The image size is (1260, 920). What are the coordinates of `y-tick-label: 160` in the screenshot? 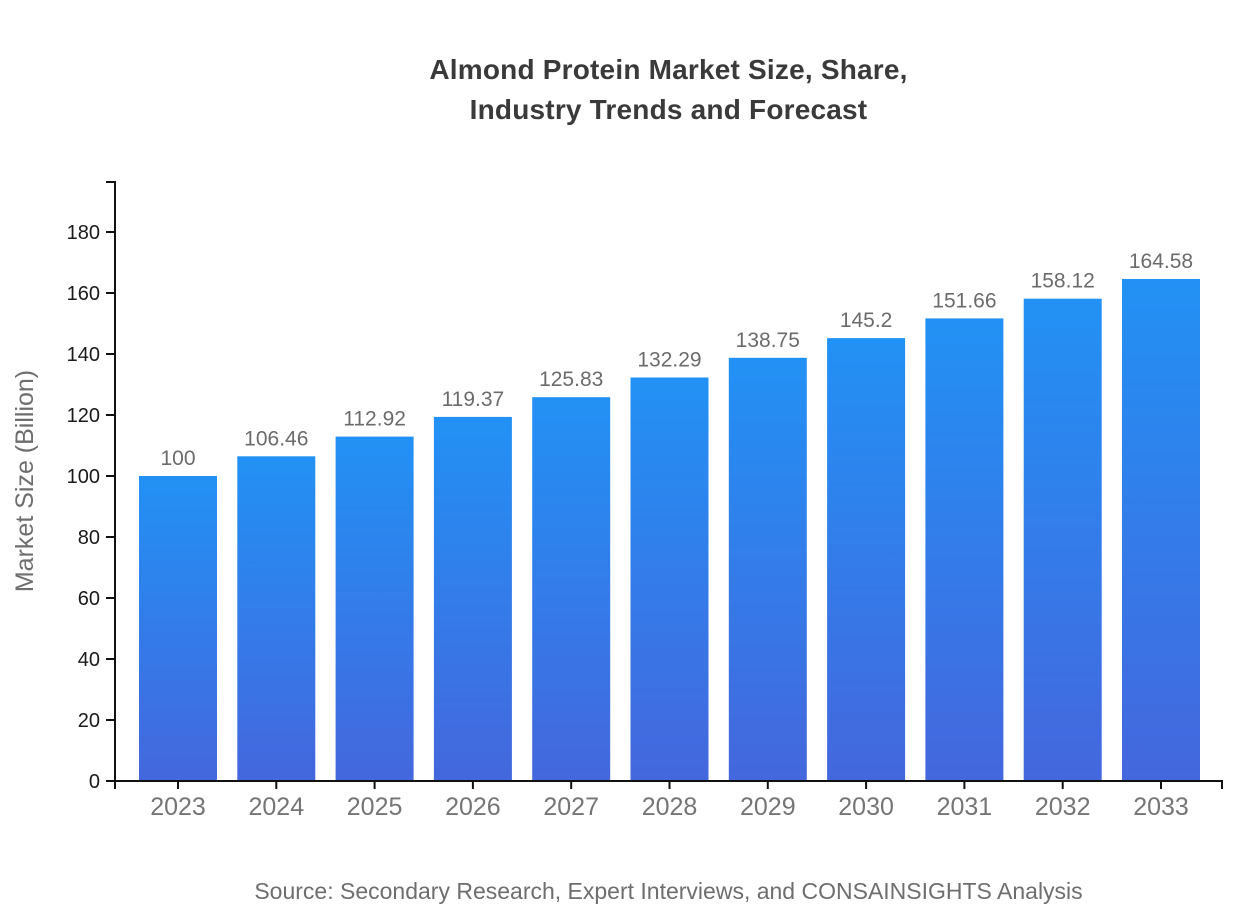 It's located at (83, 294).